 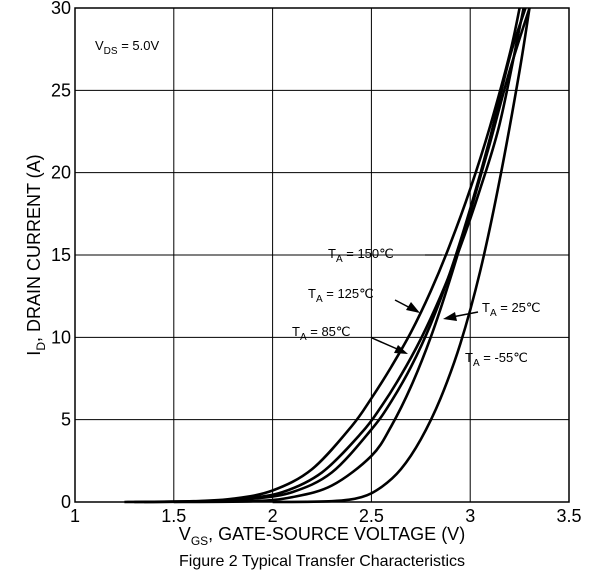 I want to click on vds-condition-label: VDS = 5.0V, so click(x=127, y=47).